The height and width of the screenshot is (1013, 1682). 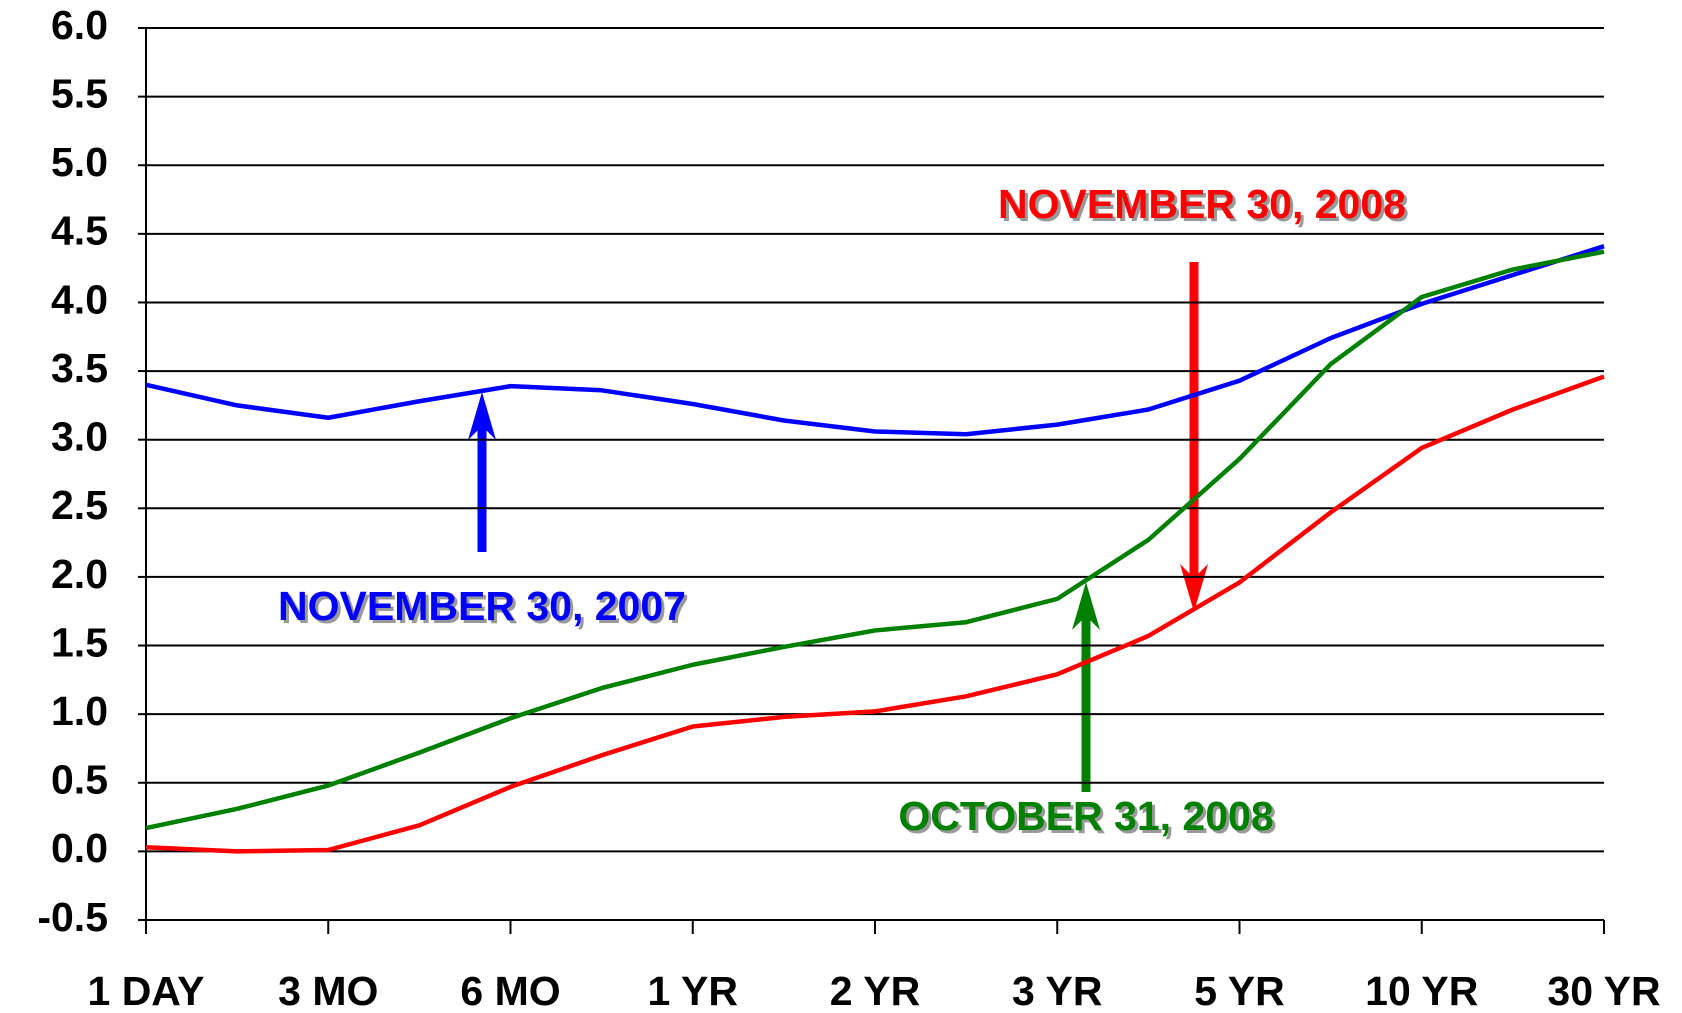 What do you see at coordinates (79, 848) in the screenshot?
I see `y-tick-label: 0.0` at bounding box center [79, 848].